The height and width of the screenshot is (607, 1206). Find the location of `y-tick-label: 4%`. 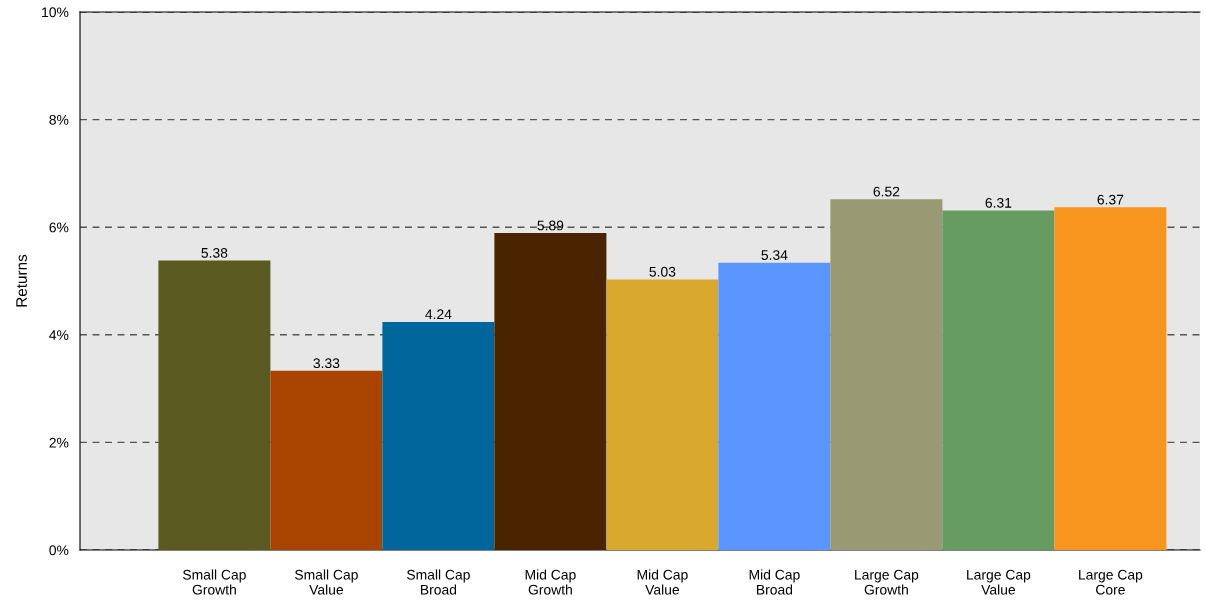

y-tick-label: 4% is located at coordinates (59, 335).